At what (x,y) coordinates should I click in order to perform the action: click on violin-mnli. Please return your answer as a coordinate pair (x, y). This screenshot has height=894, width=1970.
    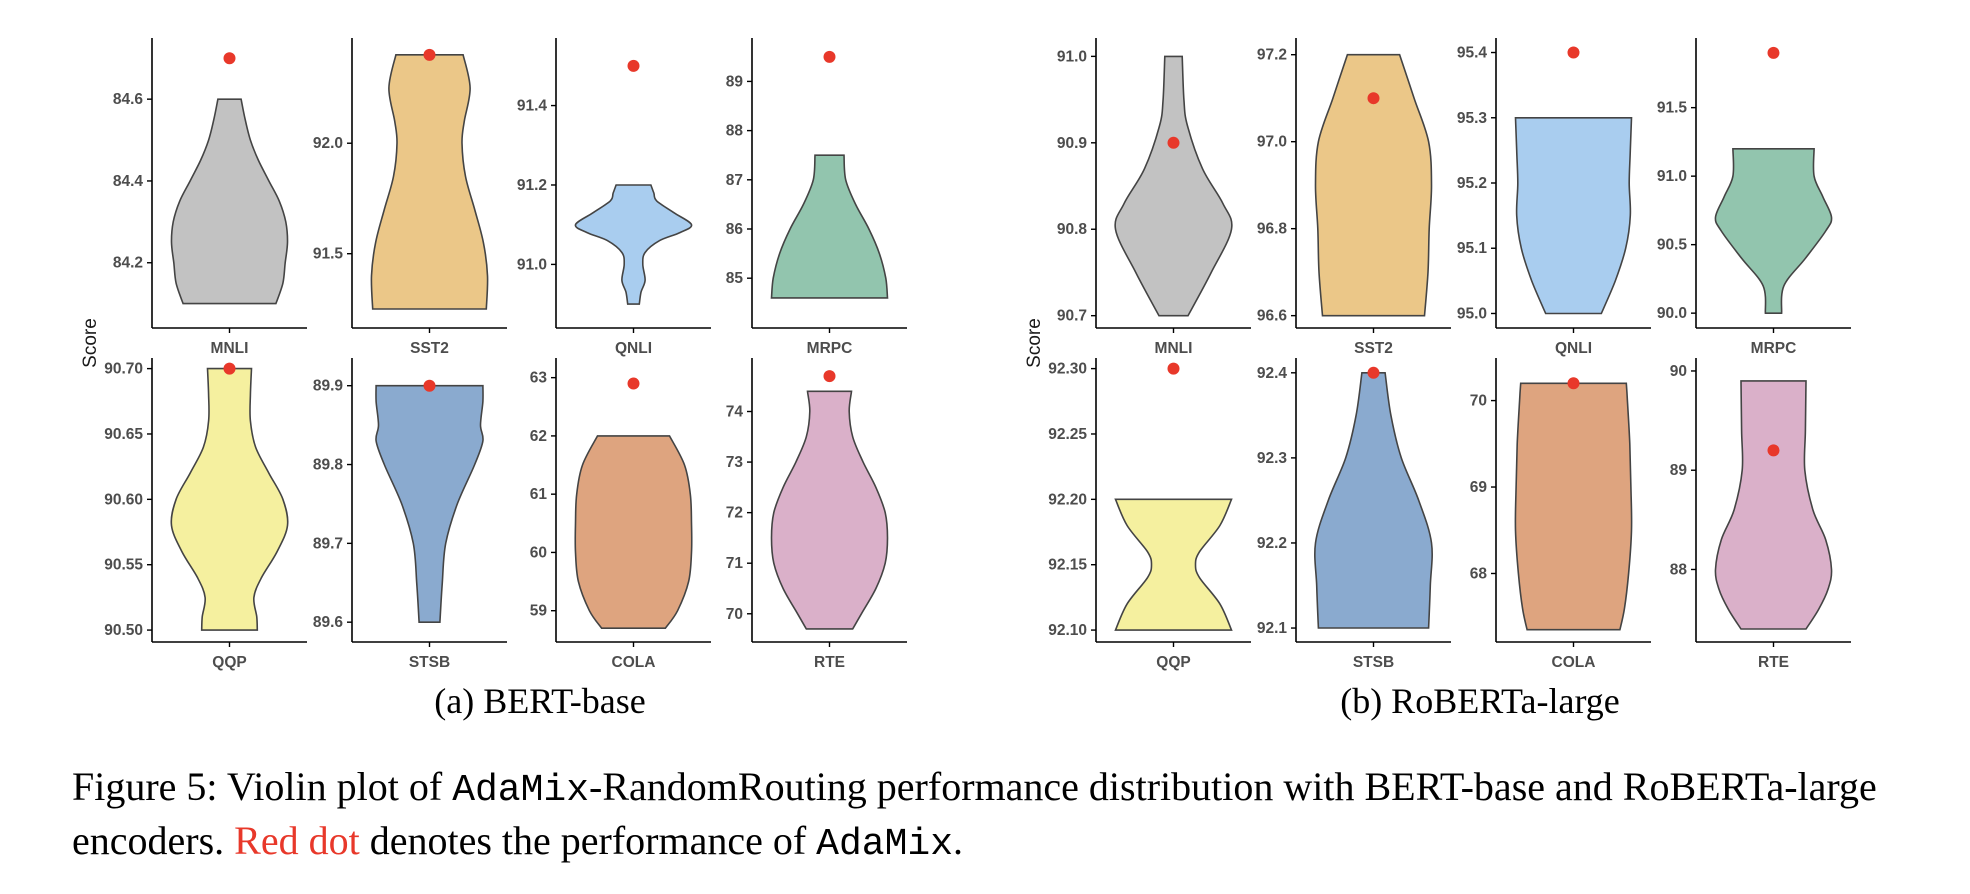
    Looking at the image, I should click on (229, 201).